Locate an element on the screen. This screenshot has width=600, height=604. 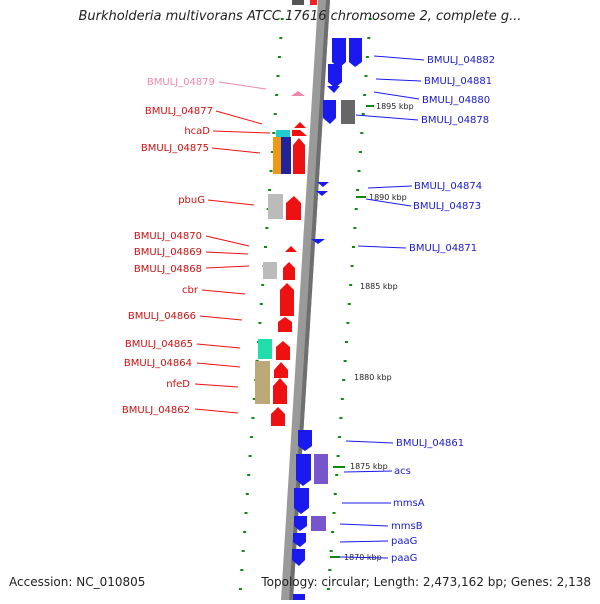
gene-label-cbr: cbr is located at coordinates (190, 290).